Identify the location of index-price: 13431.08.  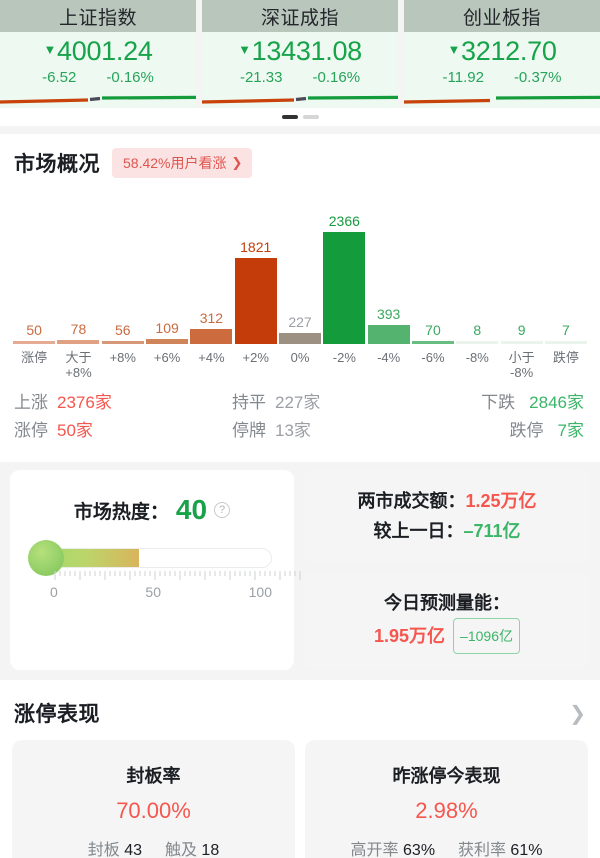
(307, 51).